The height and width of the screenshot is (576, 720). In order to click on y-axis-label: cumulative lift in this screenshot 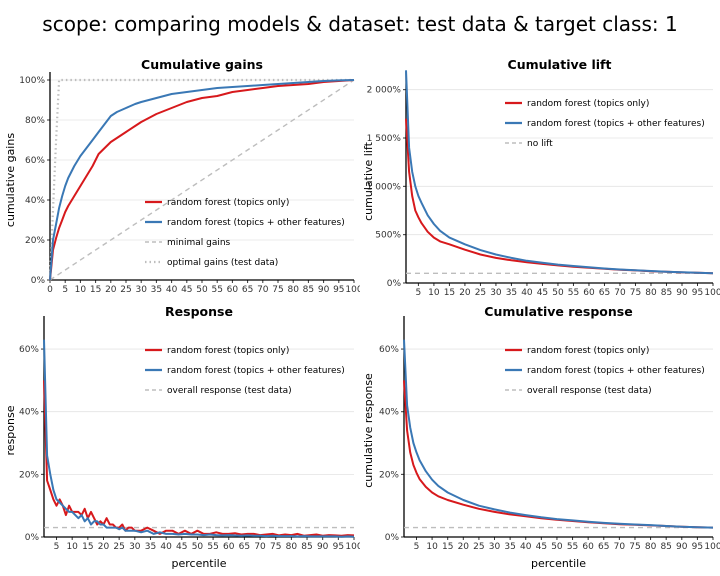, I will do `click(368, 180)`.